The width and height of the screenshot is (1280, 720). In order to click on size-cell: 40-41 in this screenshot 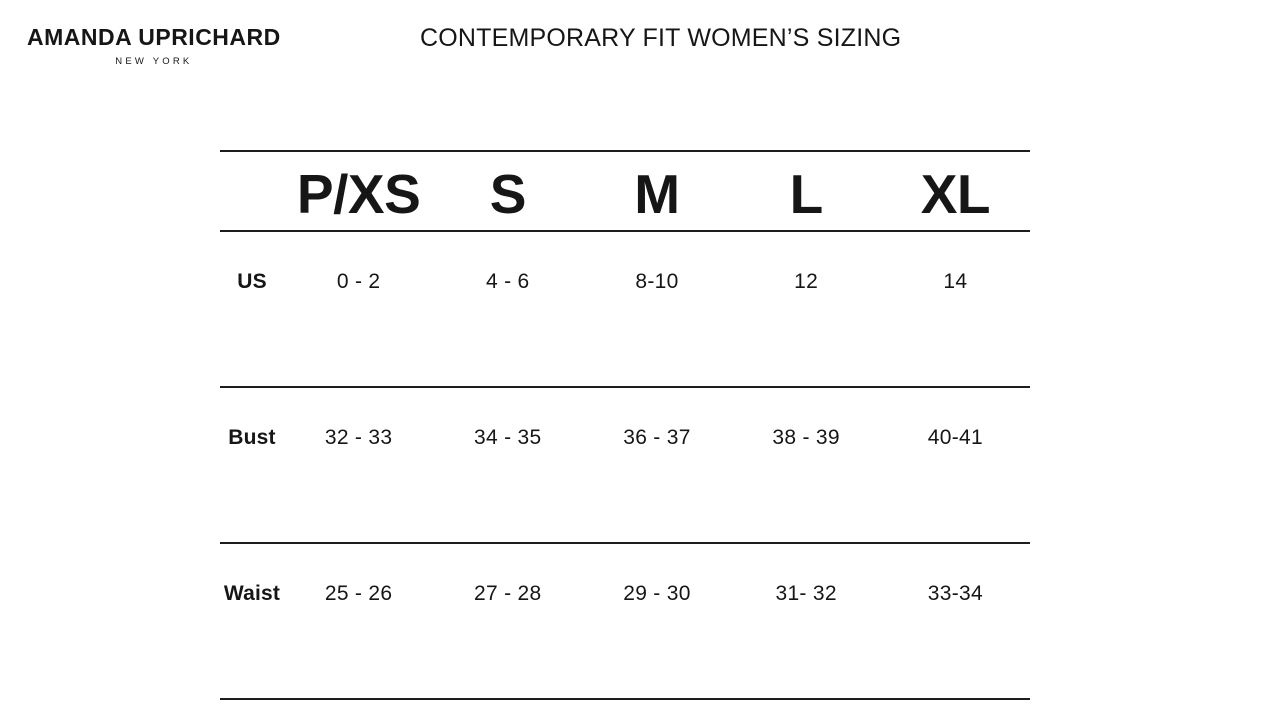, I will do `click(955, 437)`.